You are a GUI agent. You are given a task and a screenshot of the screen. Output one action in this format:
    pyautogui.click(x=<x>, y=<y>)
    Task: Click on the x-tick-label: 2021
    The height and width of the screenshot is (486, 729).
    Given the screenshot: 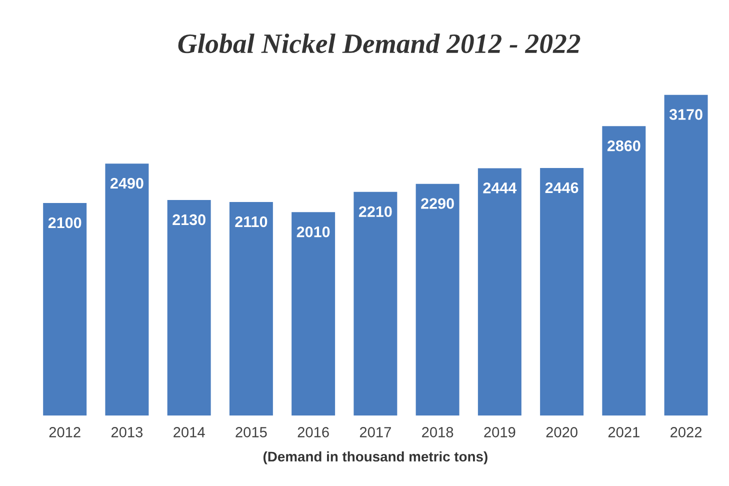 What is the action you would take?
    pyautogui.click(x=624, y=432)
    